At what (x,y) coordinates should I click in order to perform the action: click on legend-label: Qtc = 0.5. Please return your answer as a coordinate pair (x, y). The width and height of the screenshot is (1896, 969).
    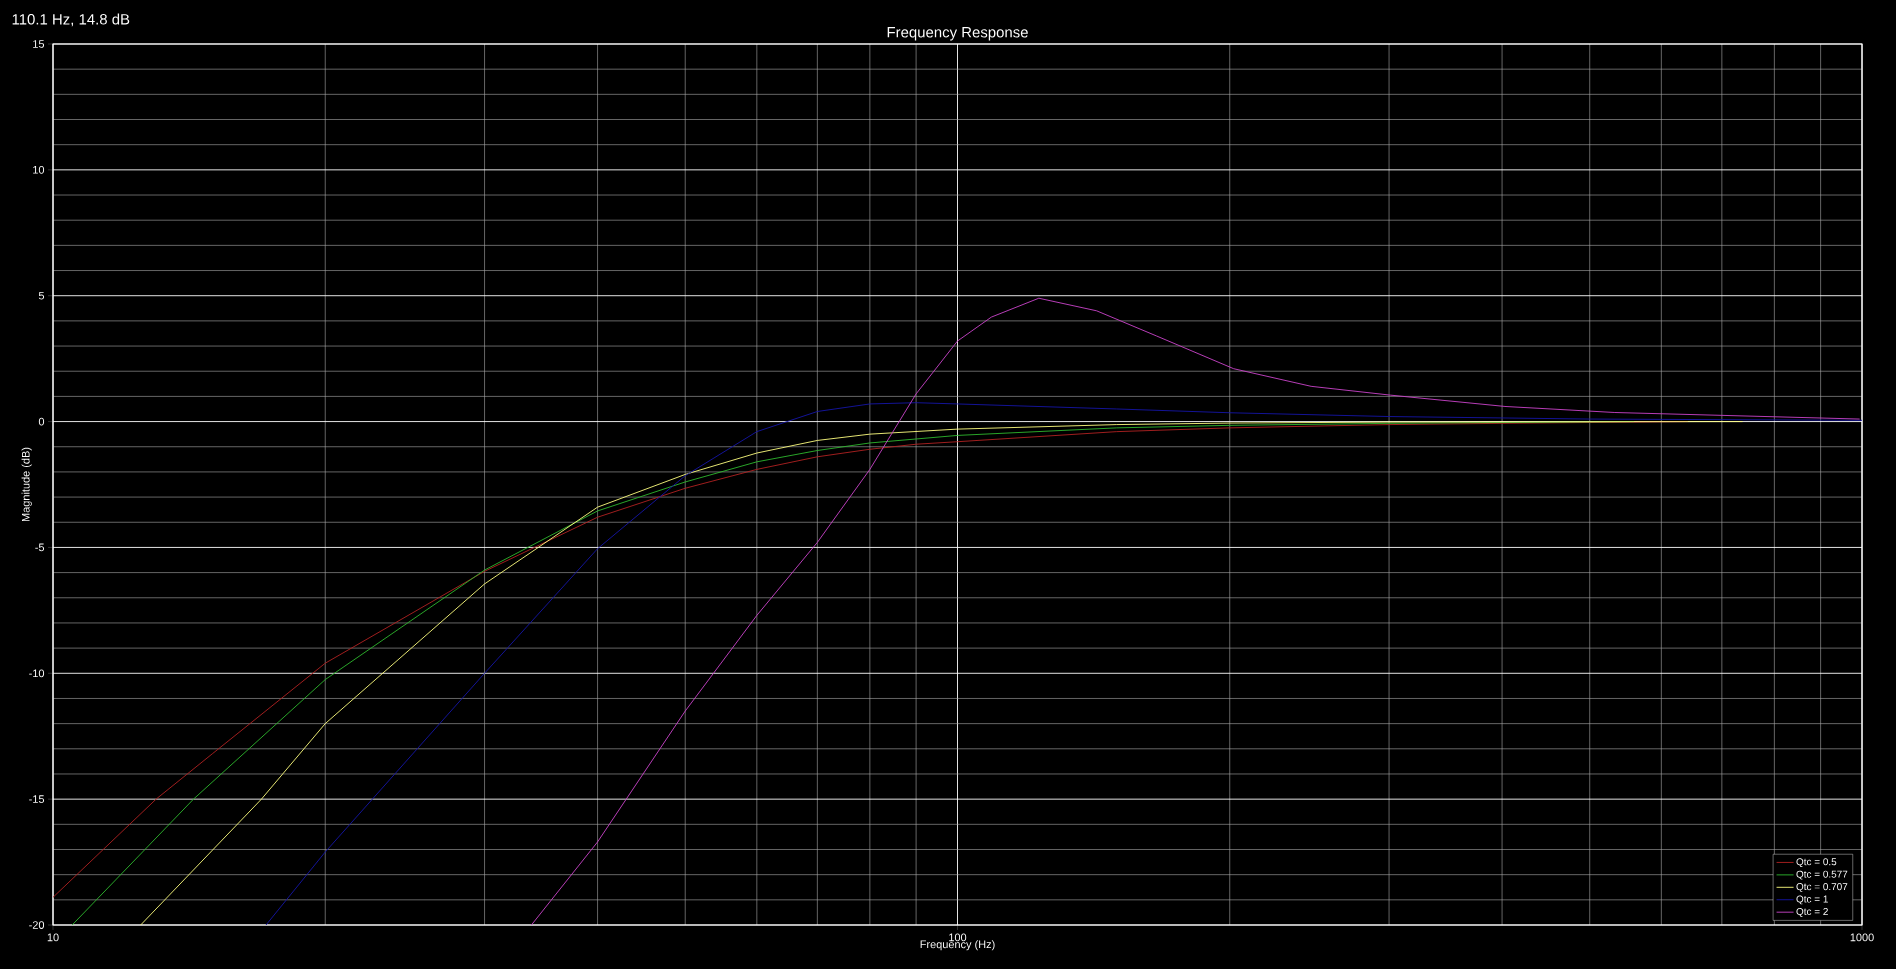
    Looking at the image, I should click on (1816, 863).